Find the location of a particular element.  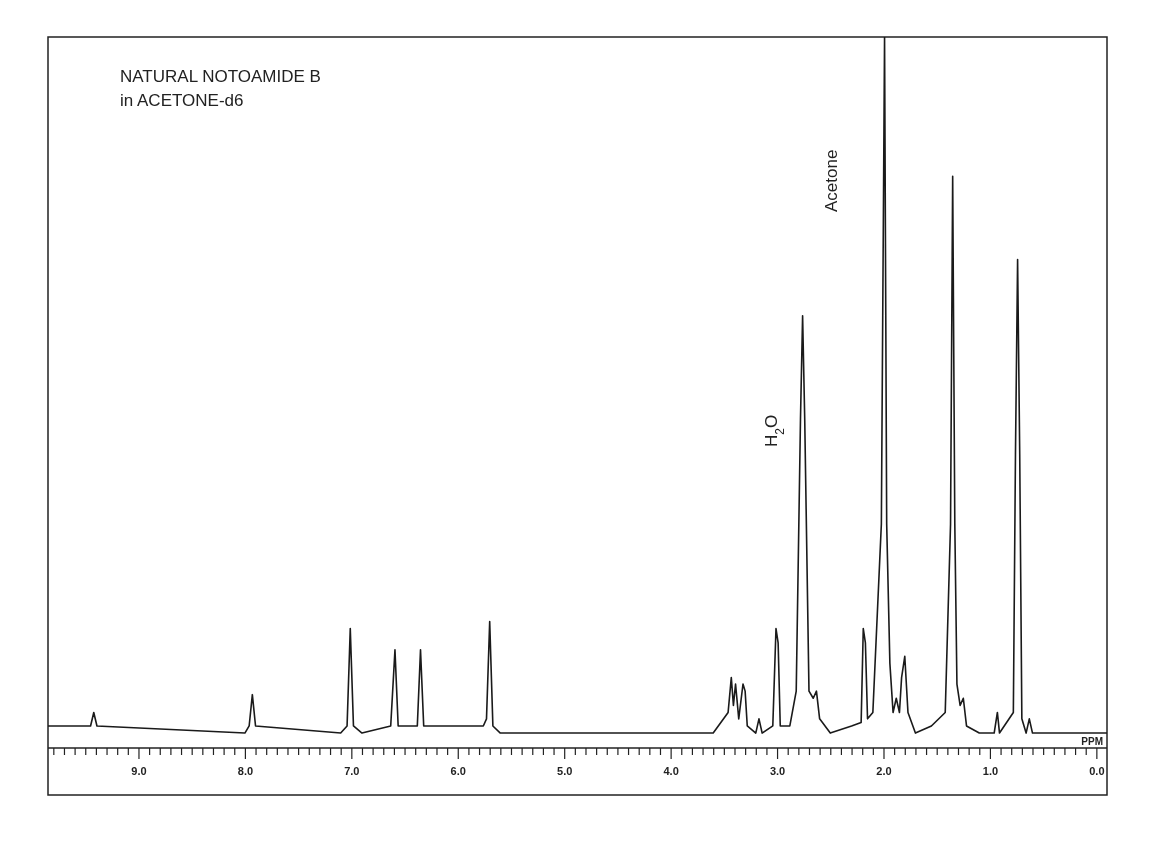

x-tick-label: 8.0 is located at coordinates (245, 770).